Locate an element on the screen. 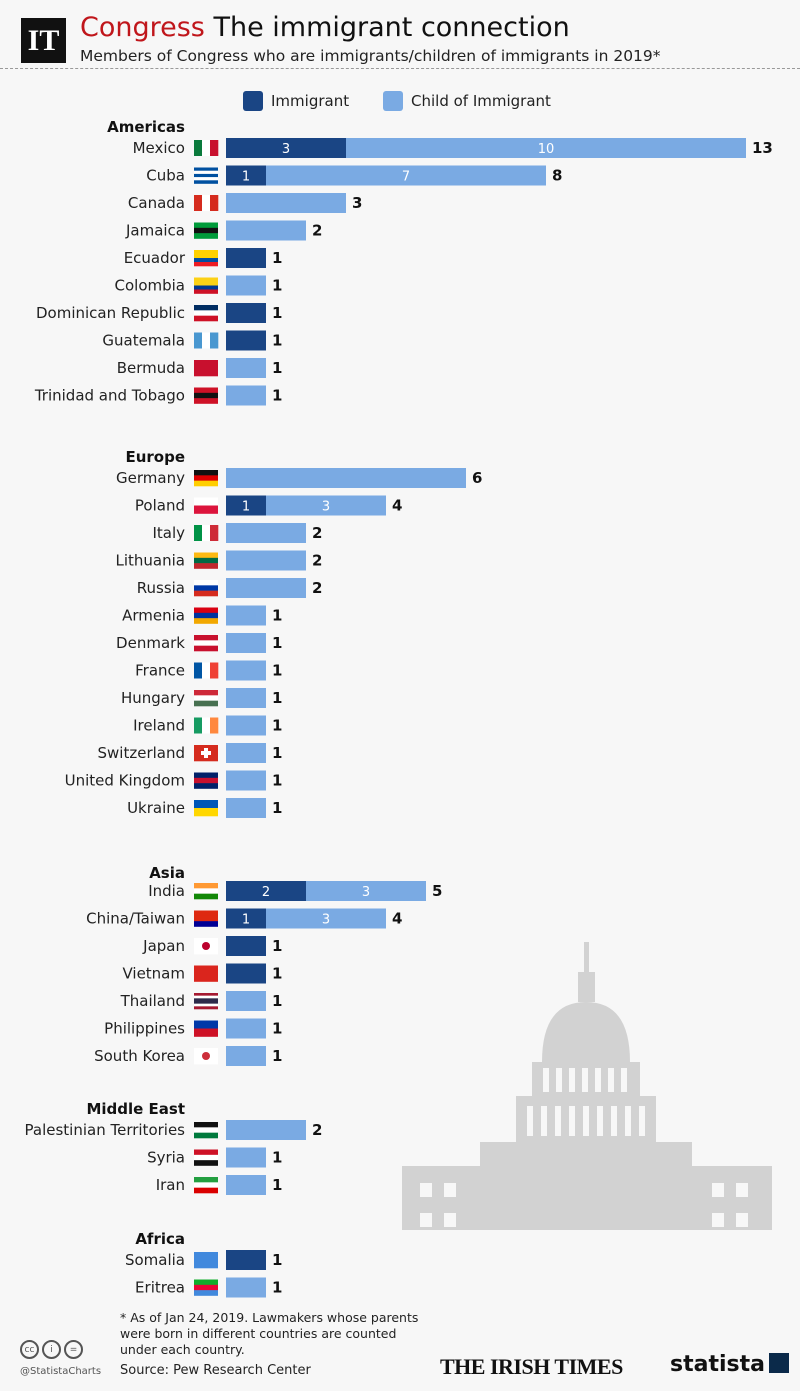 The image size is (800, 1391). group-label: Americas is located at coordinates (146, 127).